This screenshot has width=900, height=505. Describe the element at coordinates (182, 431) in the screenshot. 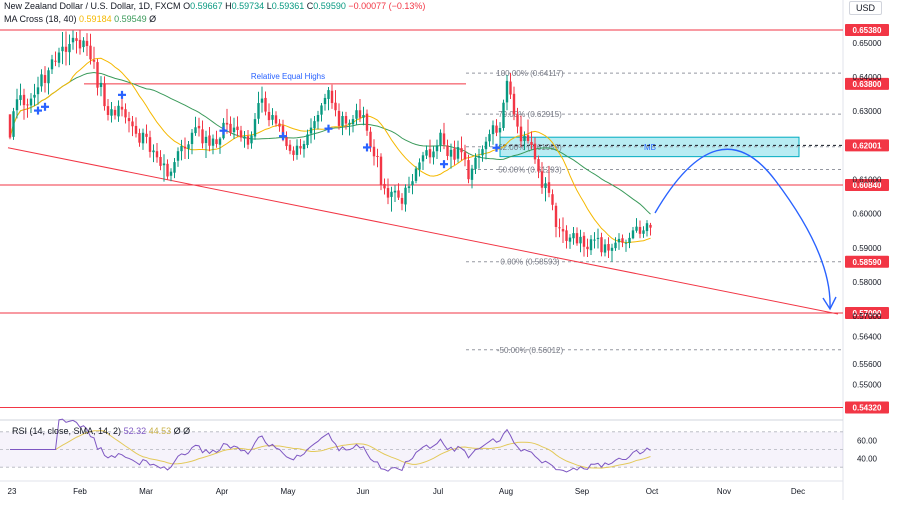

I see `rsi-visibility-icon: Ø Ø` at that location.